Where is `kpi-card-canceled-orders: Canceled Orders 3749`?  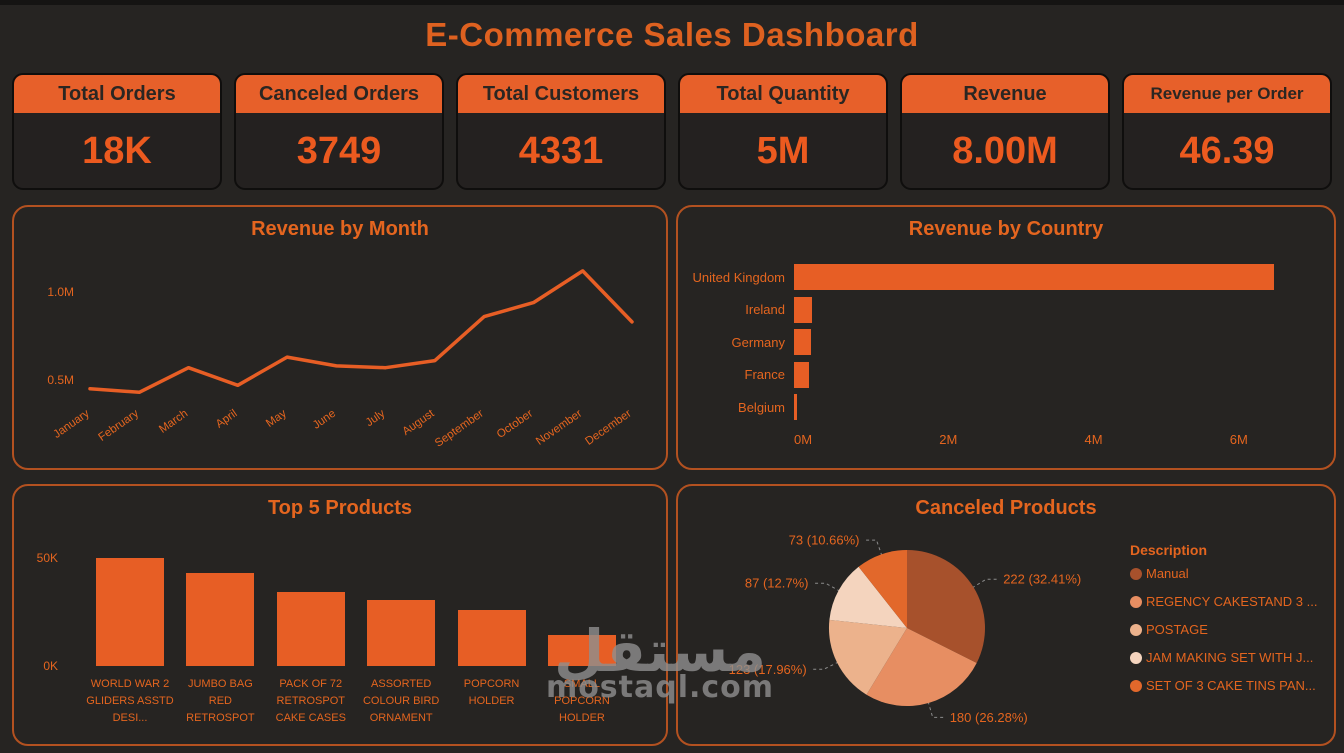
kpi-card-canceled-orders: Canceled Orders 3749 is located at coordinates (339, 131).